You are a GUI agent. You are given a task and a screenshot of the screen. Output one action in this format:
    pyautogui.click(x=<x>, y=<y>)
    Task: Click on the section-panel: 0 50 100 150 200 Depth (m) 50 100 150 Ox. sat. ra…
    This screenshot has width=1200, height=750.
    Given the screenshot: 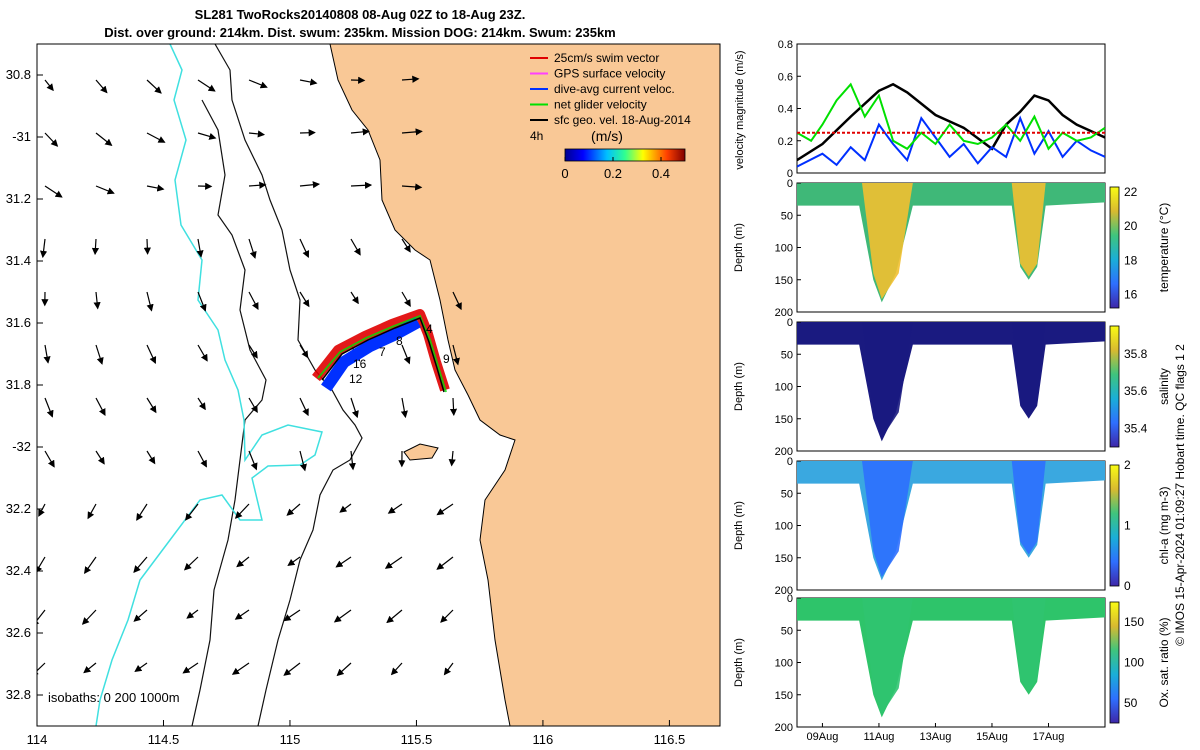 What is the action you would take?
    pyautogui.click(x=952, y=663)
    